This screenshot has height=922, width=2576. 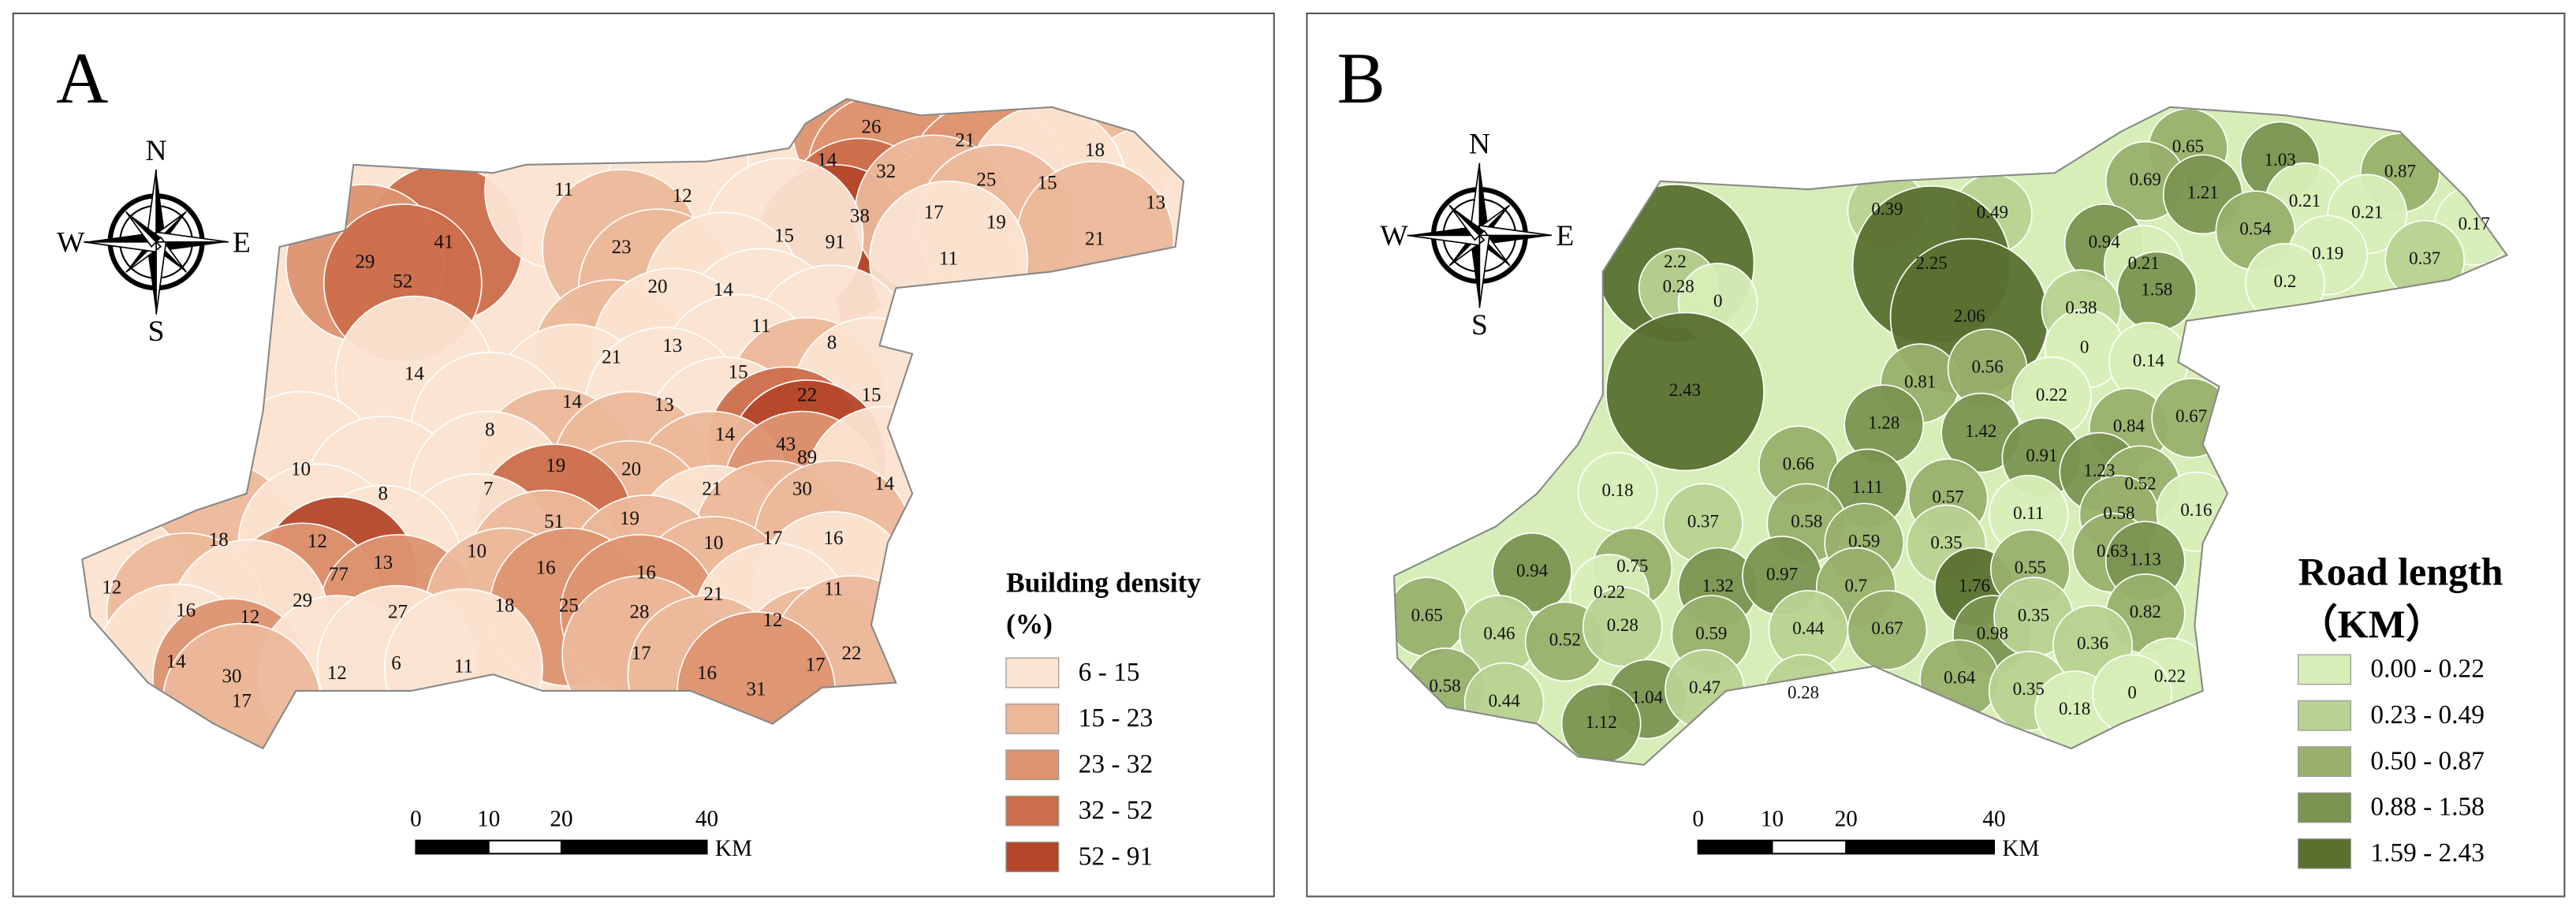 I want to click on region-label: 1.03, so click(x=2280, y=160).